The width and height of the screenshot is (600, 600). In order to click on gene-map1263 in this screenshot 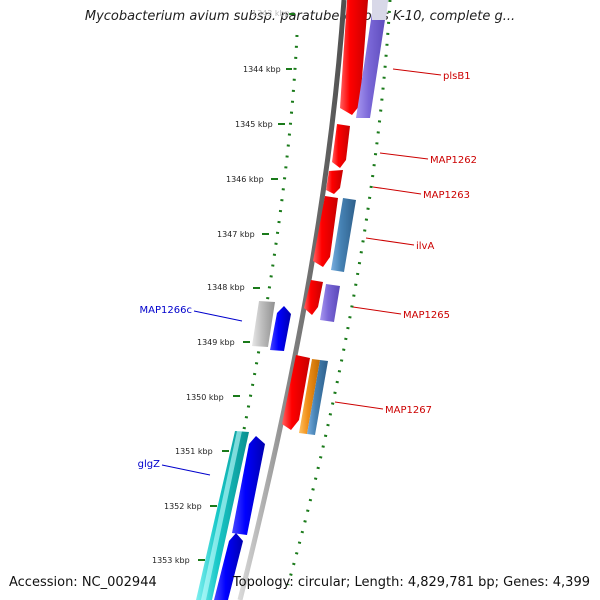, I will do `click(334, 182)`.